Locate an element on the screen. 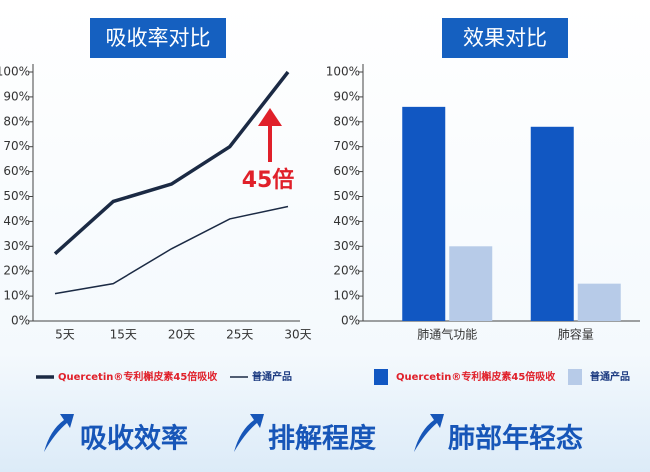 The image size is (650, 472). chart-title: 效果对比 is located at coordinates (505, 38).